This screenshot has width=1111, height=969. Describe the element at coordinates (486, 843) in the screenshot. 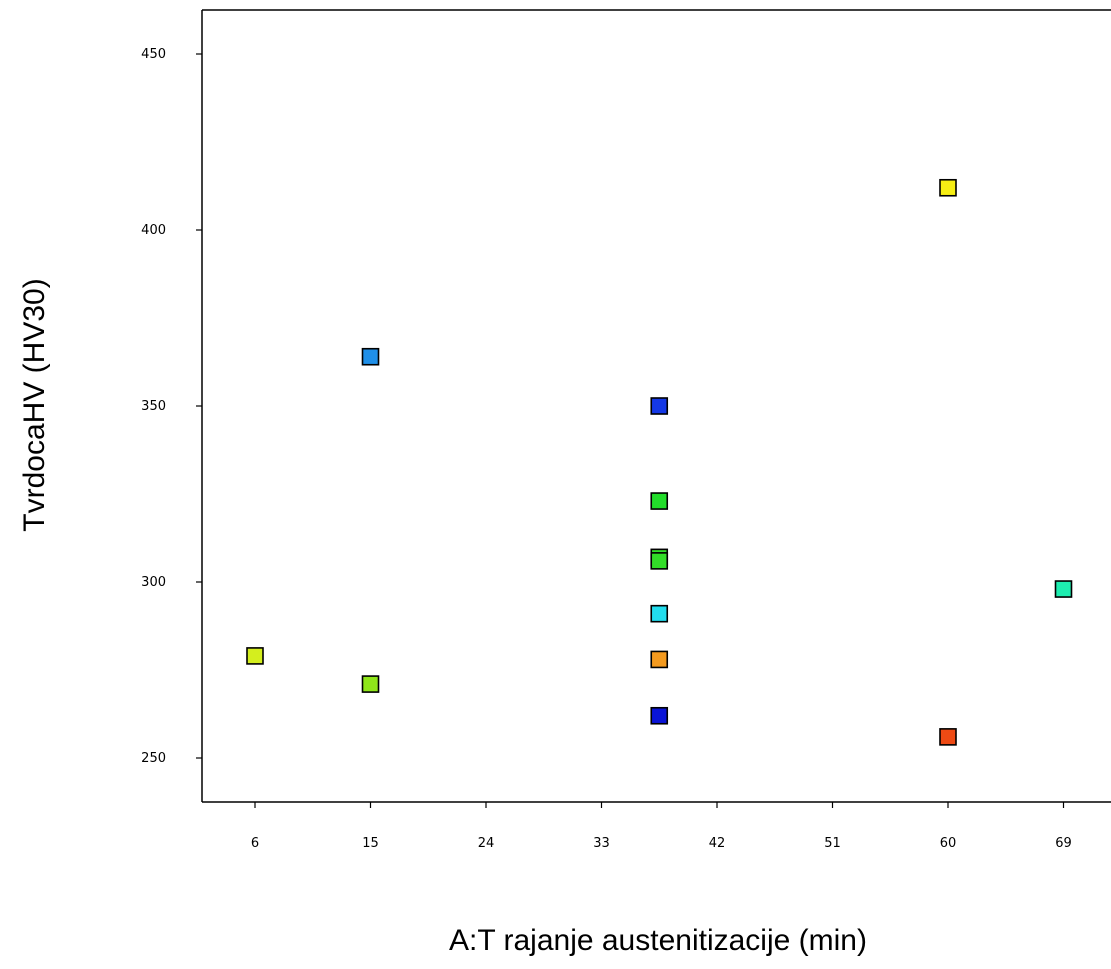

I see `x-tick-label: 24` at that location.